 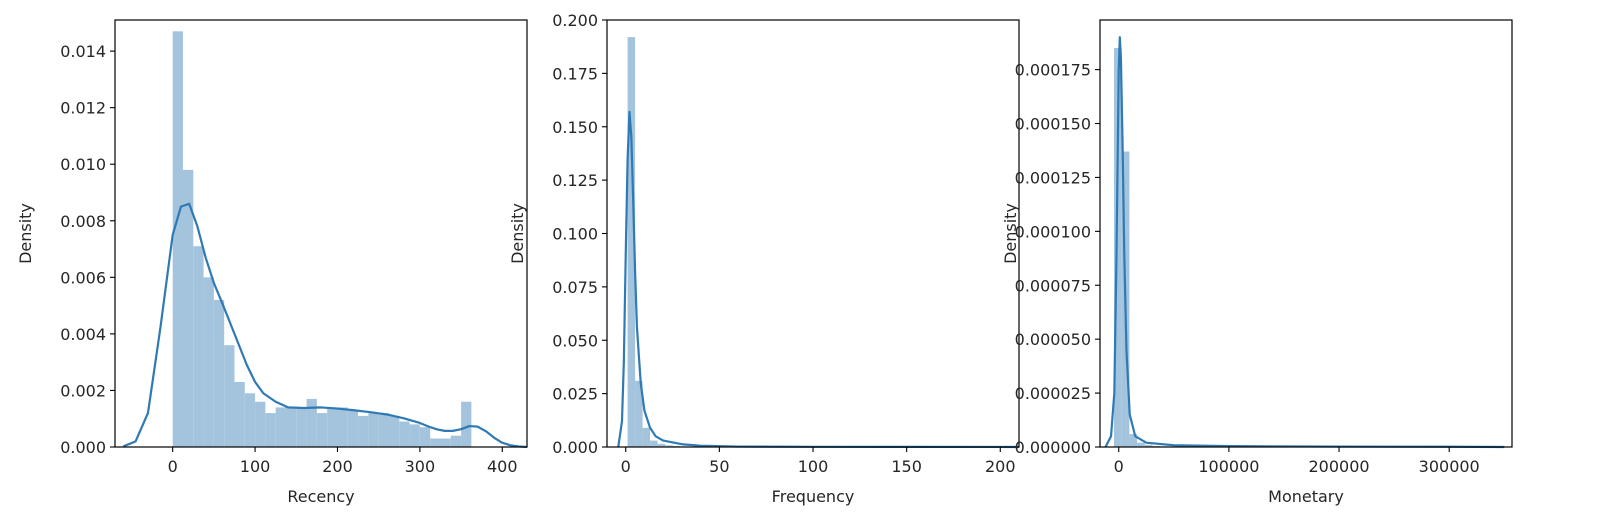 What do you see at coordinates (575, 180) in the screenshot?
I see `y-tick-label: 0.125` at bounding box center [575, 180].